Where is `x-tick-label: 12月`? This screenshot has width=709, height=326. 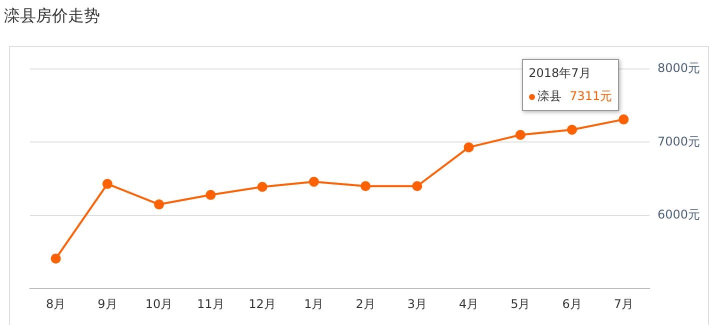
x-tick-label: 12月 is located at coordinates (262, 303).